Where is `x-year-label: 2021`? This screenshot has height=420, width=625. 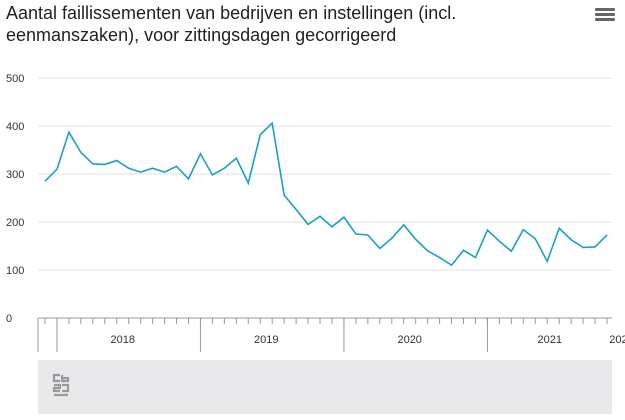 x-year-label: 2021 is located at coordinates (549, 340).